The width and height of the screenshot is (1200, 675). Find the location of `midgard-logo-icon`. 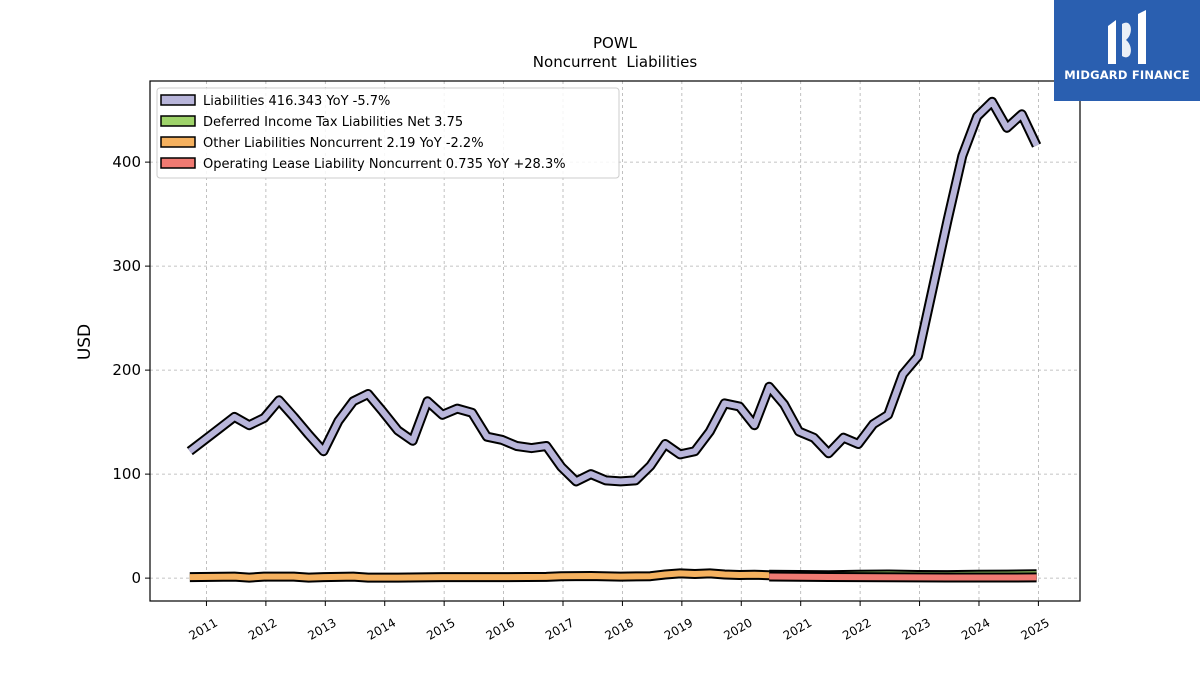

midgard-logo-icon is located at coordinates (1127, 37).